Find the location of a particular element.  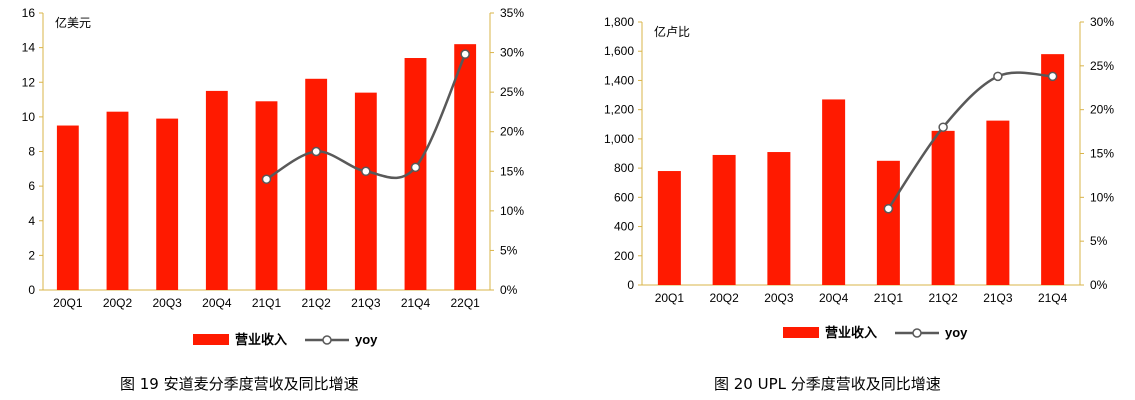

y-left-tick-label: 600 is located at coordinates (624, 197).